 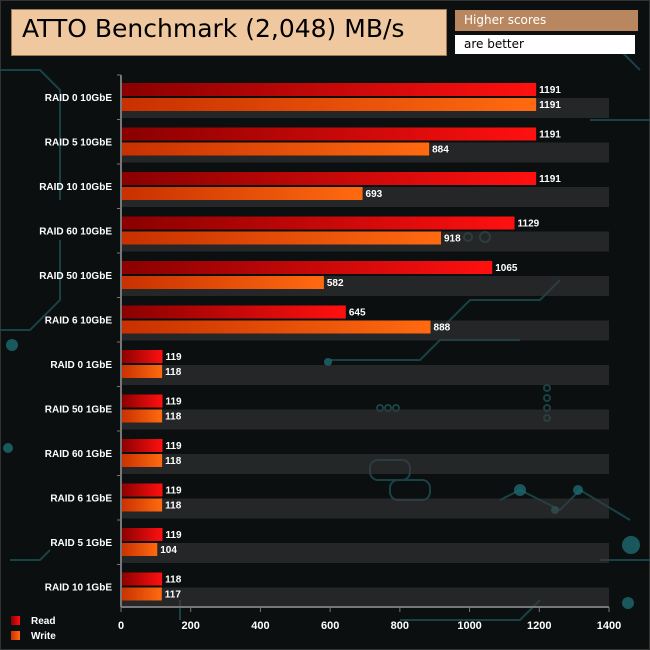 What do you see at coordinates (442, 328) in the screenshot?
I see `data-label-write: 888` at bounding box center [442, 328].